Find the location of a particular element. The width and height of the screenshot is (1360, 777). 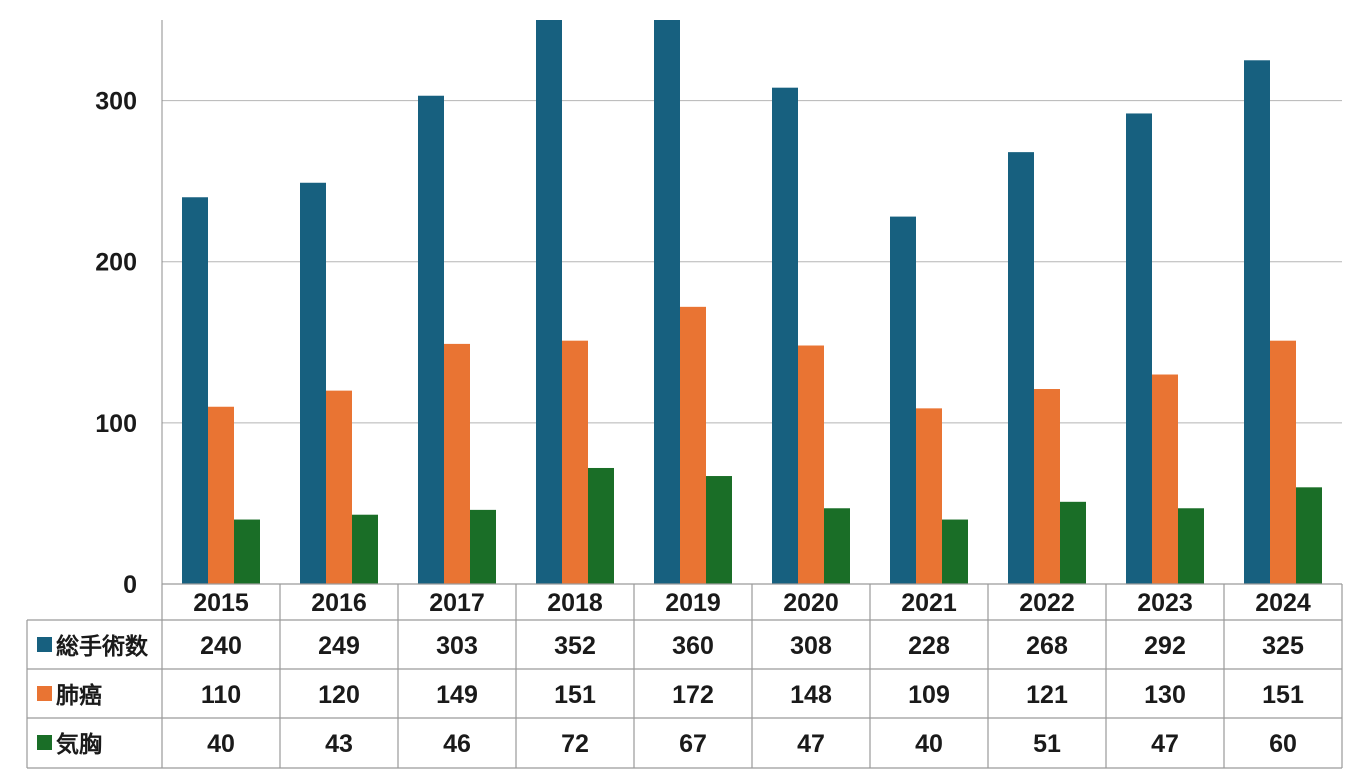

data-label: 240 is located at coordinates (221, 646).